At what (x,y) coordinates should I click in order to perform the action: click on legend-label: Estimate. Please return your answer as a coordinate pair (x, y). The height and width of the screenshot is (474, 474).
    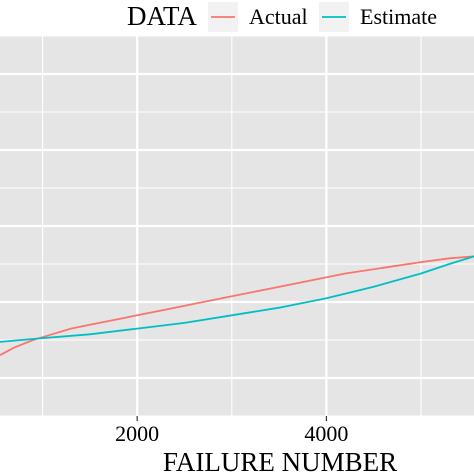
    Looking at the image, I should click on (398, 16).